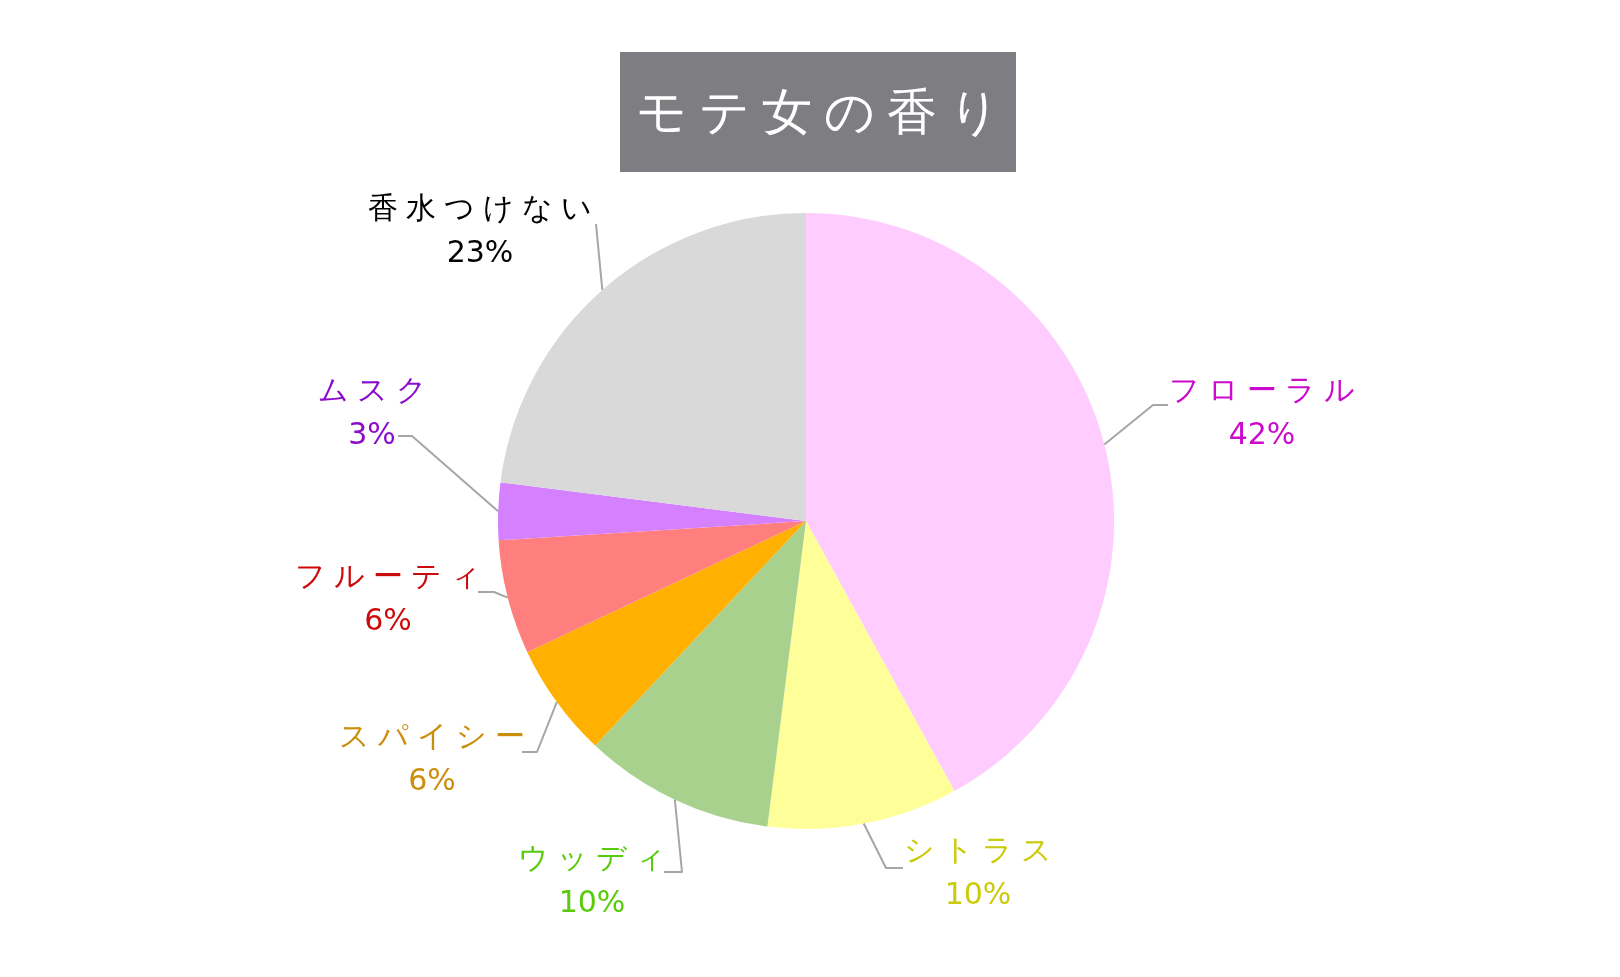 The width and height of the screenshot is (1620, 977). Describe the element at coordinates (376, 389) in the screenshot. I see `slice-label: ムスク` at that location.